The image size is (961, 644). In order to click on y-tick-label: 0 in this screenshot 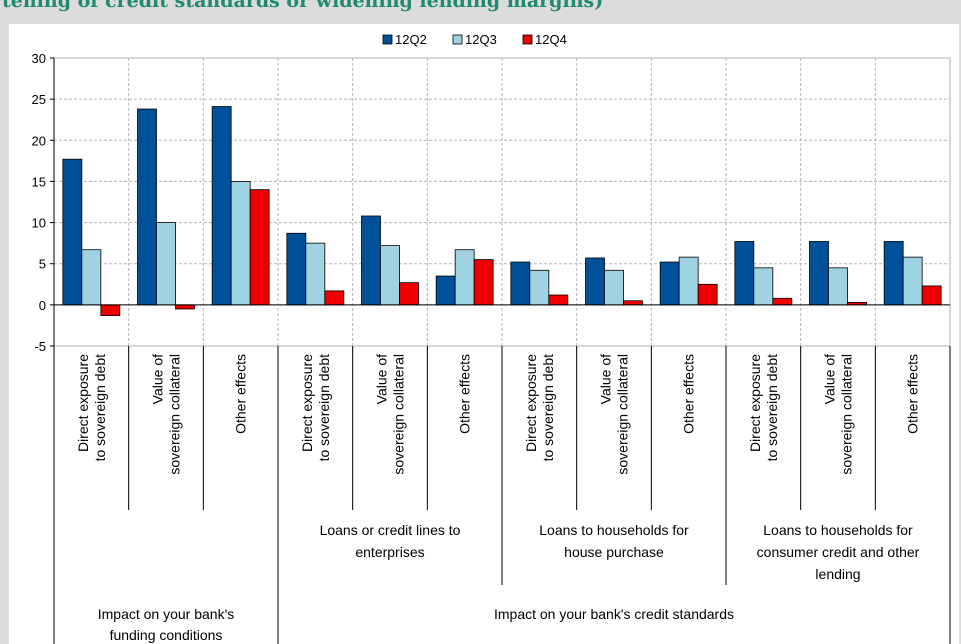, I will do `click(42, 305)`.